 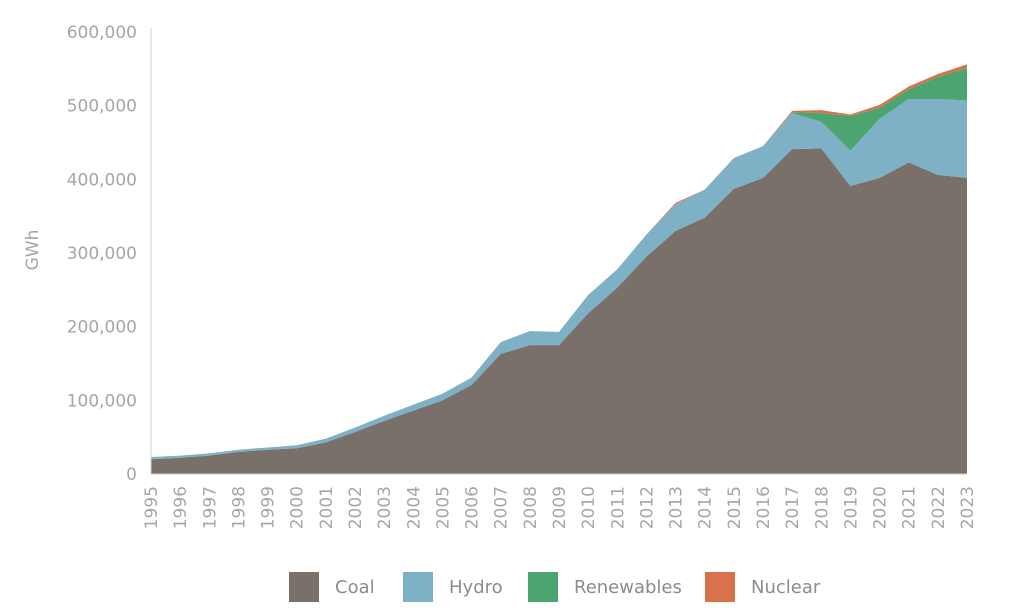 I want to click on legend-label: Nuclear, so click(x=786, y=587).